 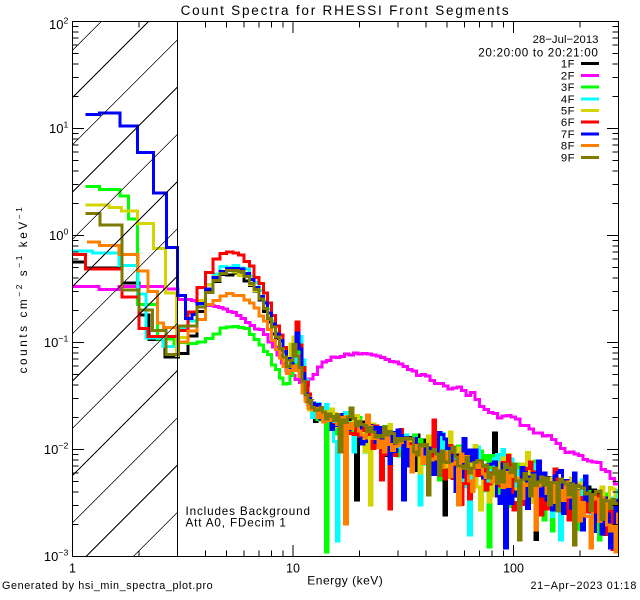 What do you see at coordinates (293, 569) in the screenshot?
I see `svg-text: 10` at bounding box center [293, 569].